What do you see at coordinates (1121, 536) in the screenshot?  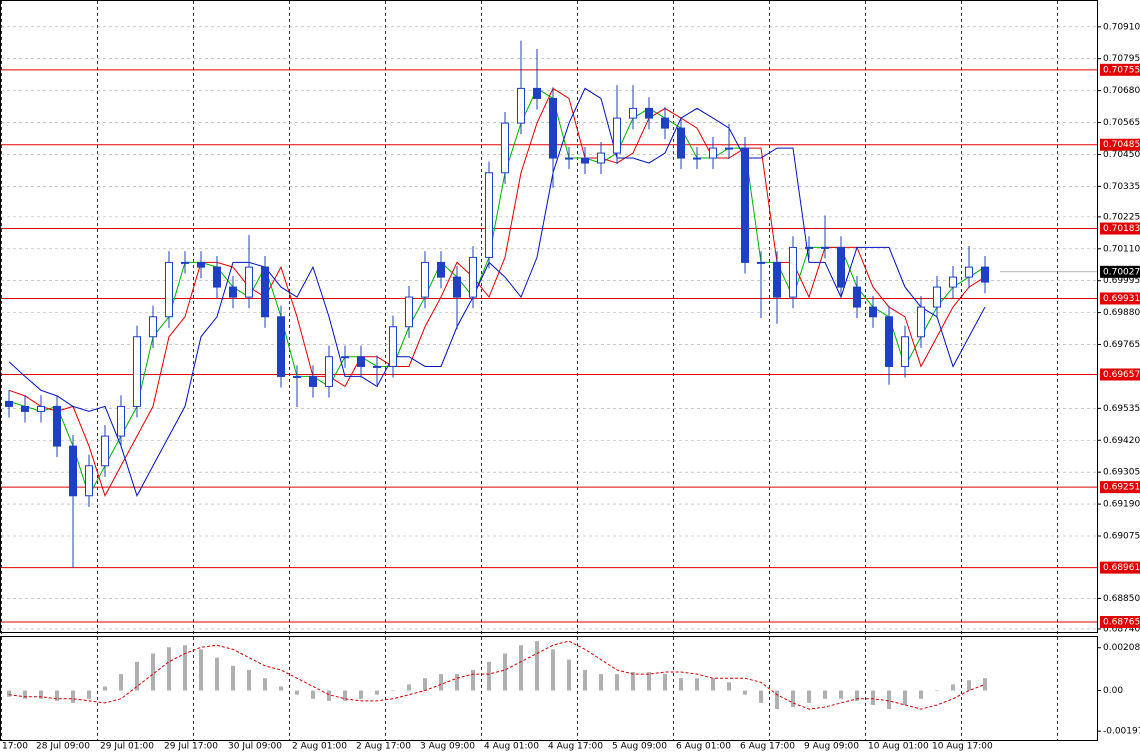 I see `y-tick-label: 0.69075` at bounding box center [1121, 536].